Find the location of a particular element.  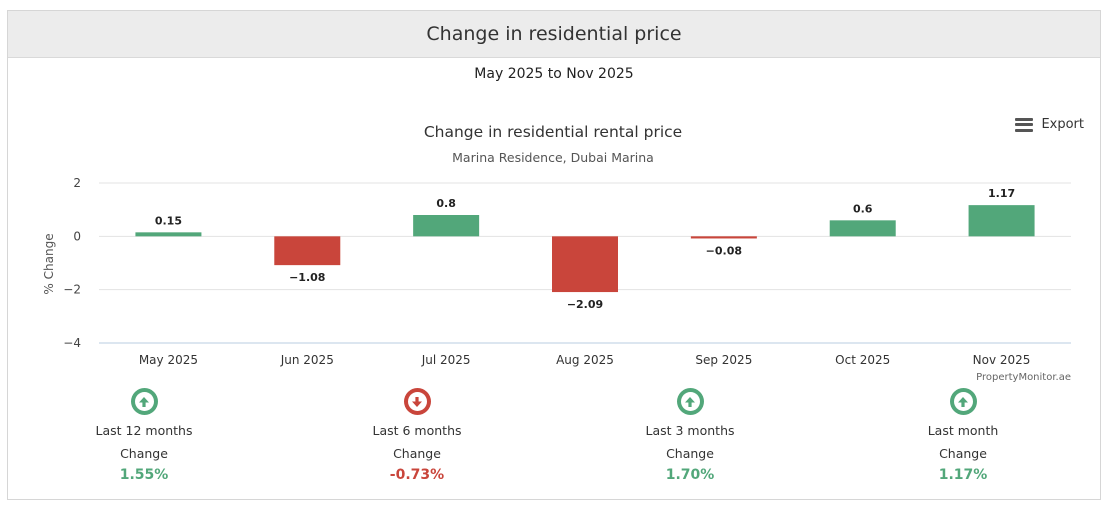

data-label: 0.15 is located at coordinates (168, 220).